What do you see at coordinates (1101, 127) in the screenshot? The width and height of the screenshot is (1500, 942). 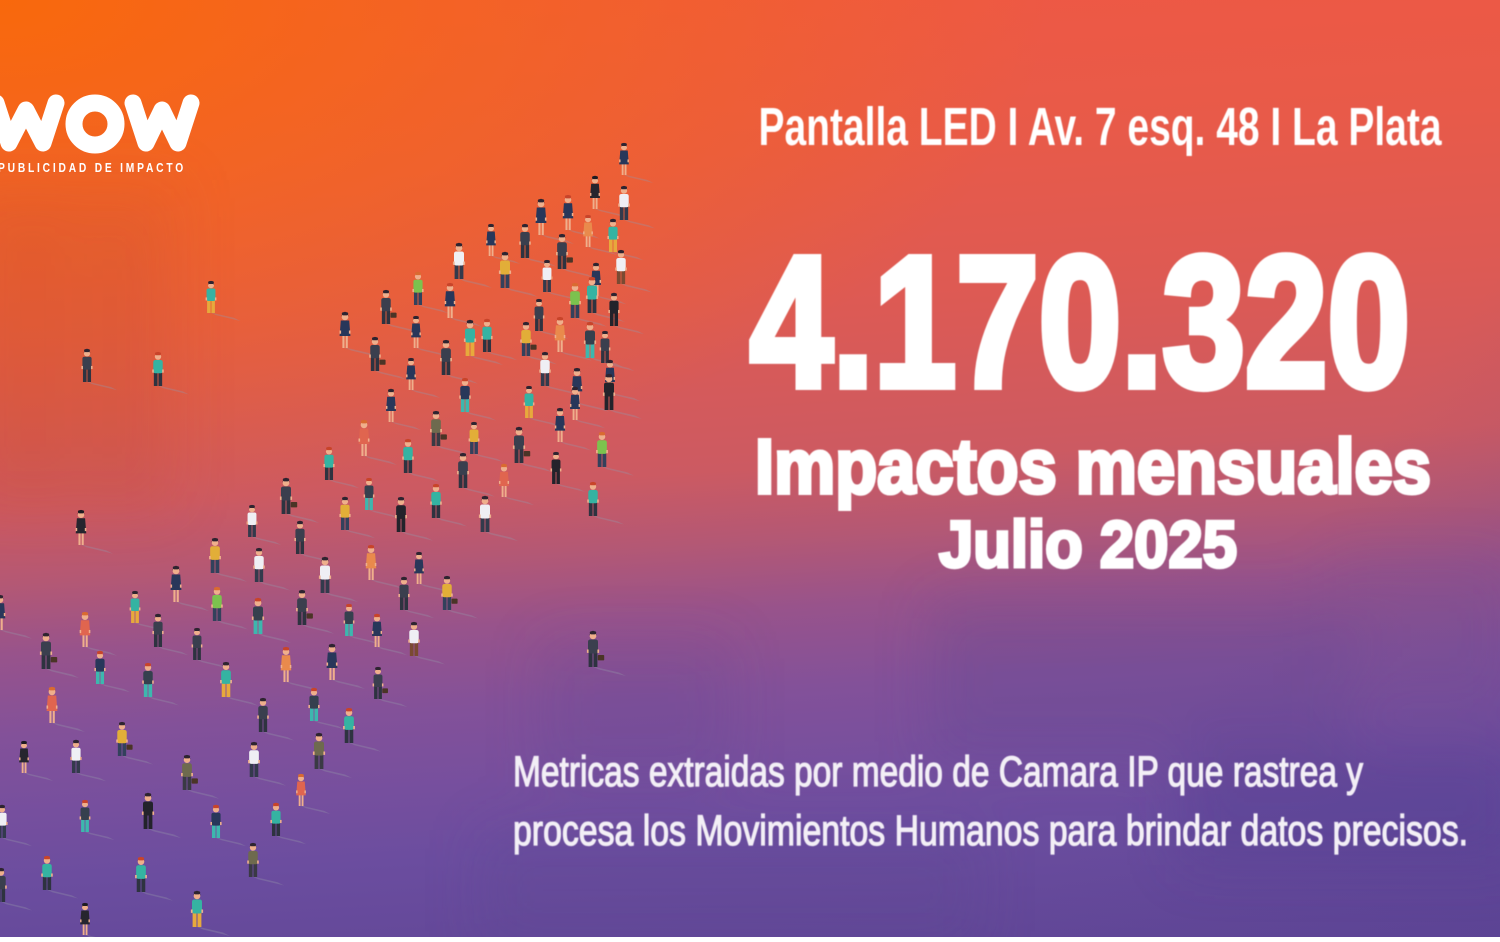 I see `svg-text:Pantalla LED I Av. 7 esq. 48 I: Pantalla LED I Av. 7 esq. 48 I La Plata` at bounding box center [1101, 127].